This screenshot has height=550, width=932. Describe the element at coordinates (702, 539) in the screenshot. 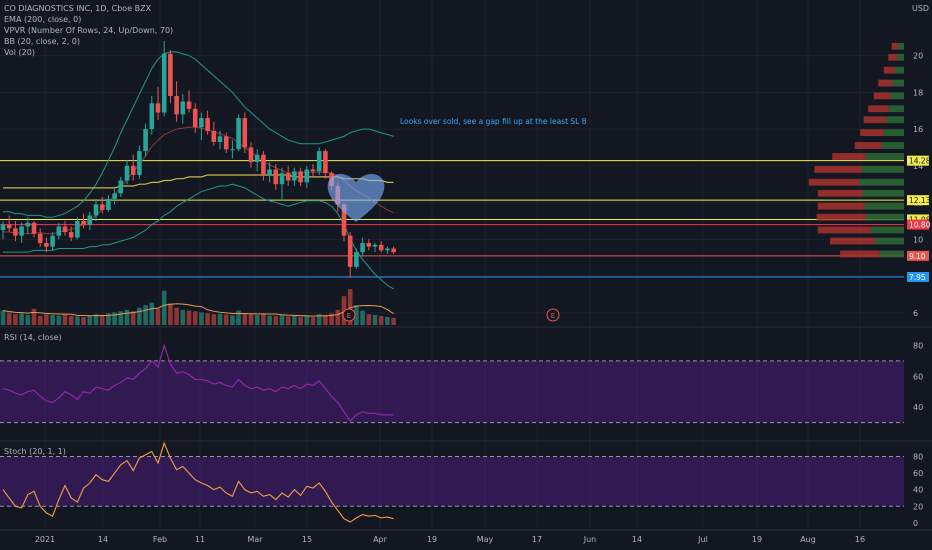

I see `time-tick-label: Jul` at that location.